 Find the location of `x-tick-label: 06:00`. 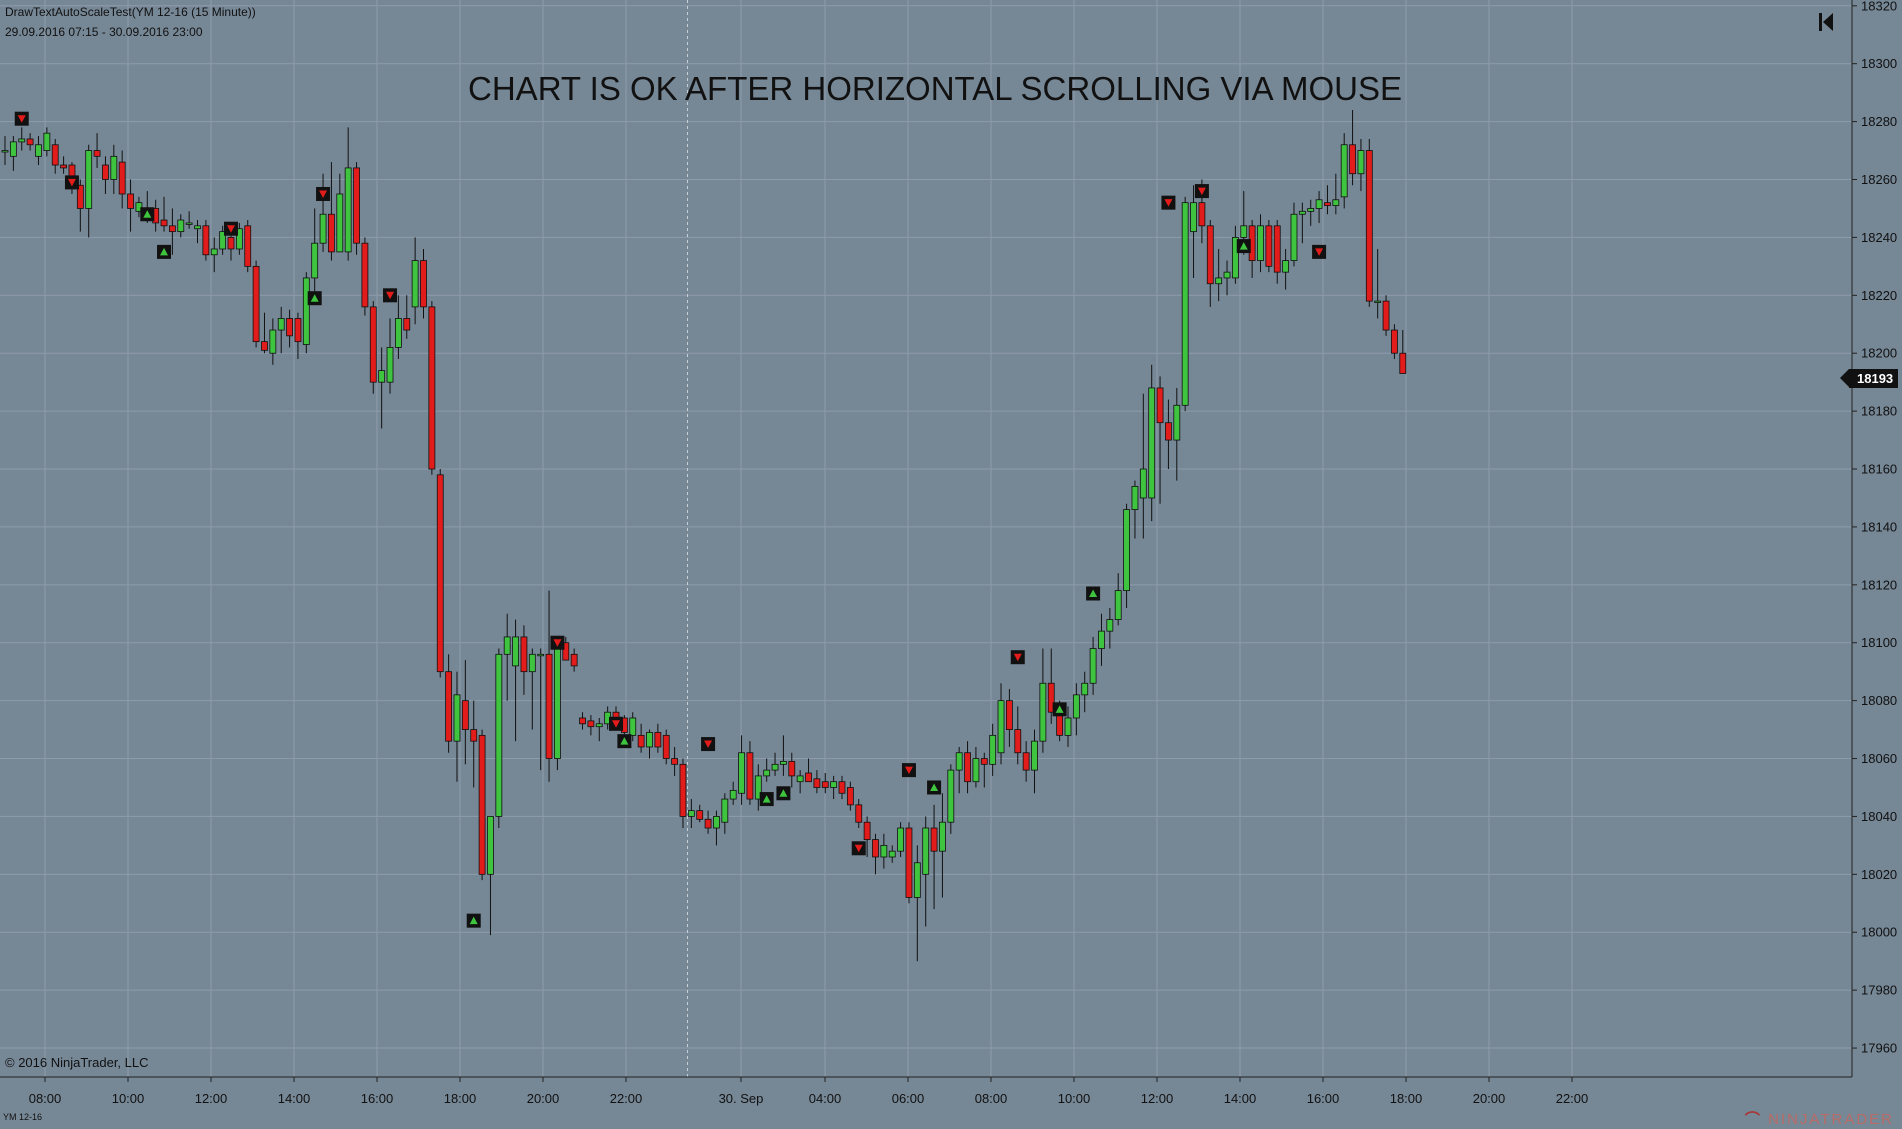

x-tick-label: 06:00 is located at coordinates (908, 1098).